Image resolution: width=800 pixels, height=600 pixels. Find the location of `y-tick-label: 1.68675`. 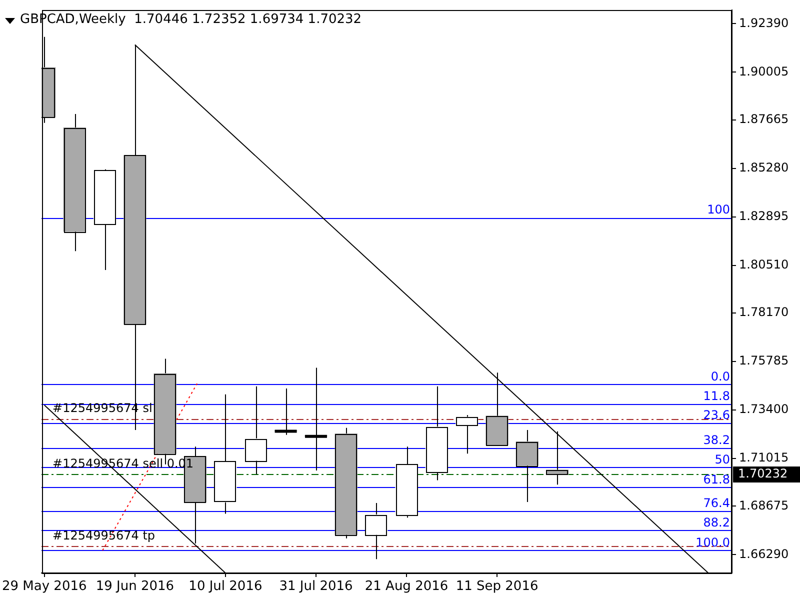

y-tick-label: 1.68675 is located at coordinates (764, 505).